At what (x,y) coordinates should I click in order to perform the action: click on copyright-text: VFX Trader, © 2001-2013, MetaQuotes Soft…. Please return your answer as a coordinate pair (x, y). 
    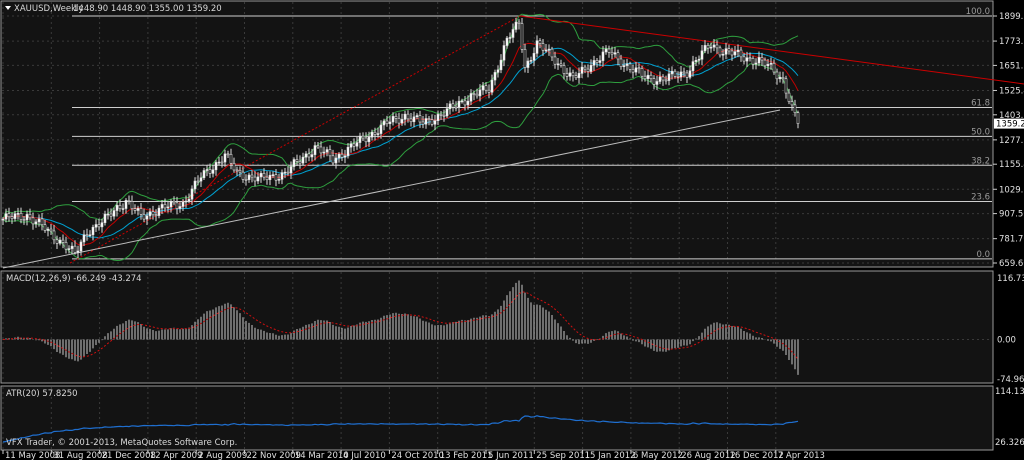
    Looking at the image, I should click on (121, 443).